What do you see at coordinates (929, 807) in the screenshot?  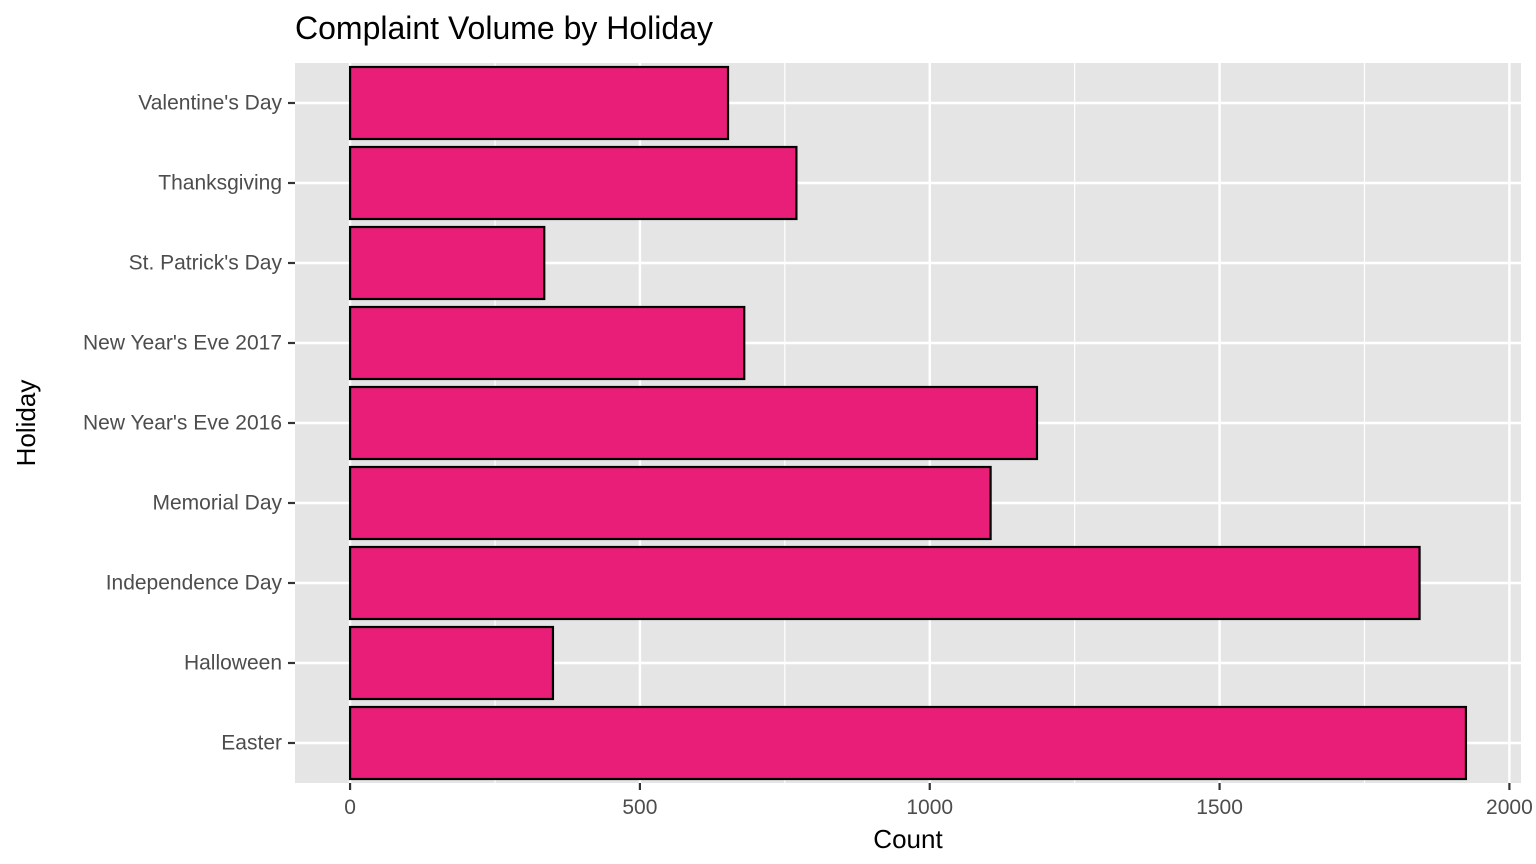 I see `x-tick-label: 1000` at bounding box center [929, 807].